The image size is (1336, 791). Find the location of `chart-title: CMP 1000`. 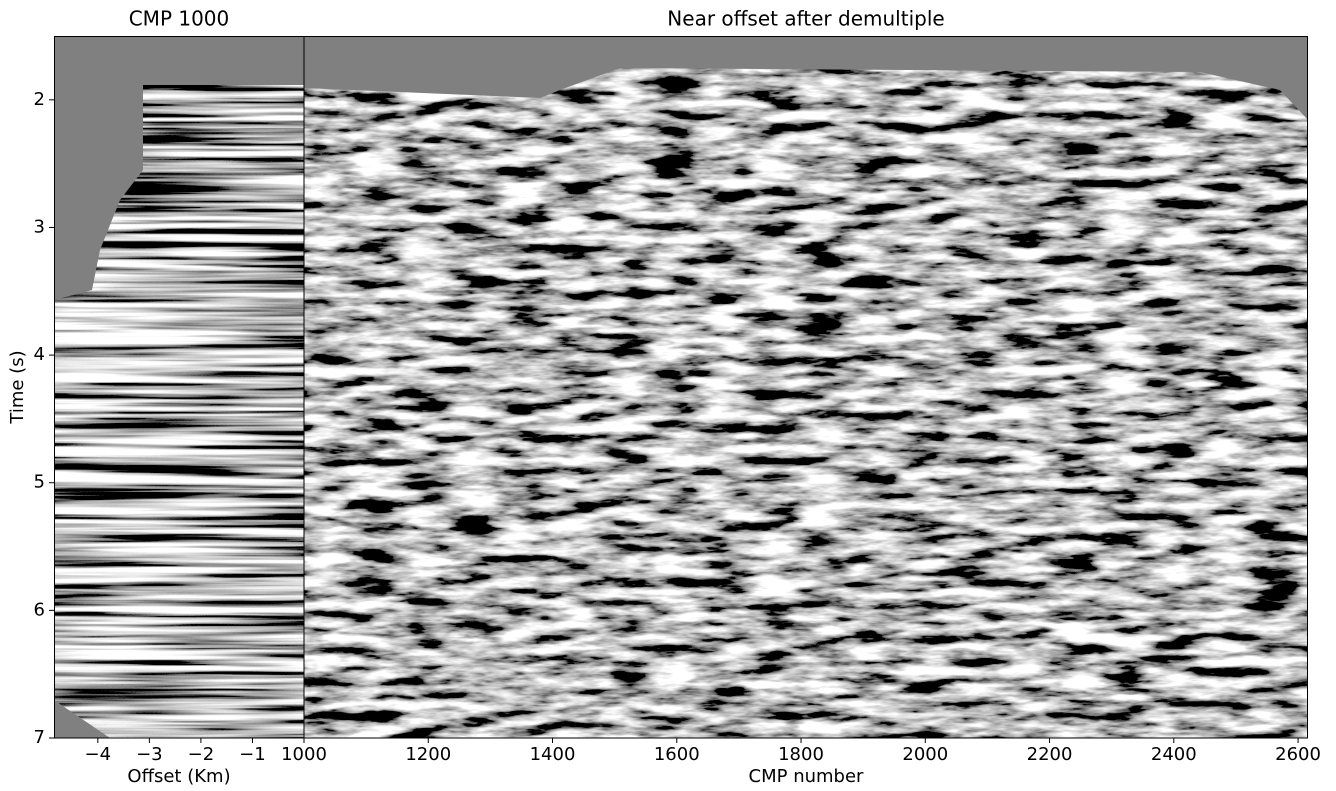

chart-title: CMP 1000 is located at coordinates (179, 19).